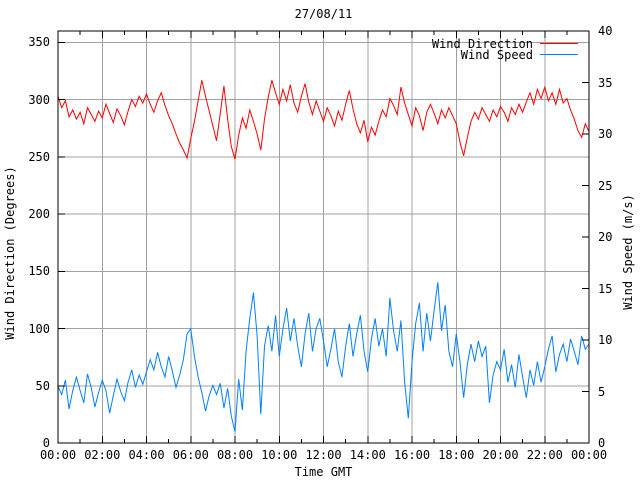 Image resolution: width=640 pixels, height=480 pixels. Describe the element at coordinates (39, 99) in the screenshot. I see `y-left-tick-label: 300` at that location.